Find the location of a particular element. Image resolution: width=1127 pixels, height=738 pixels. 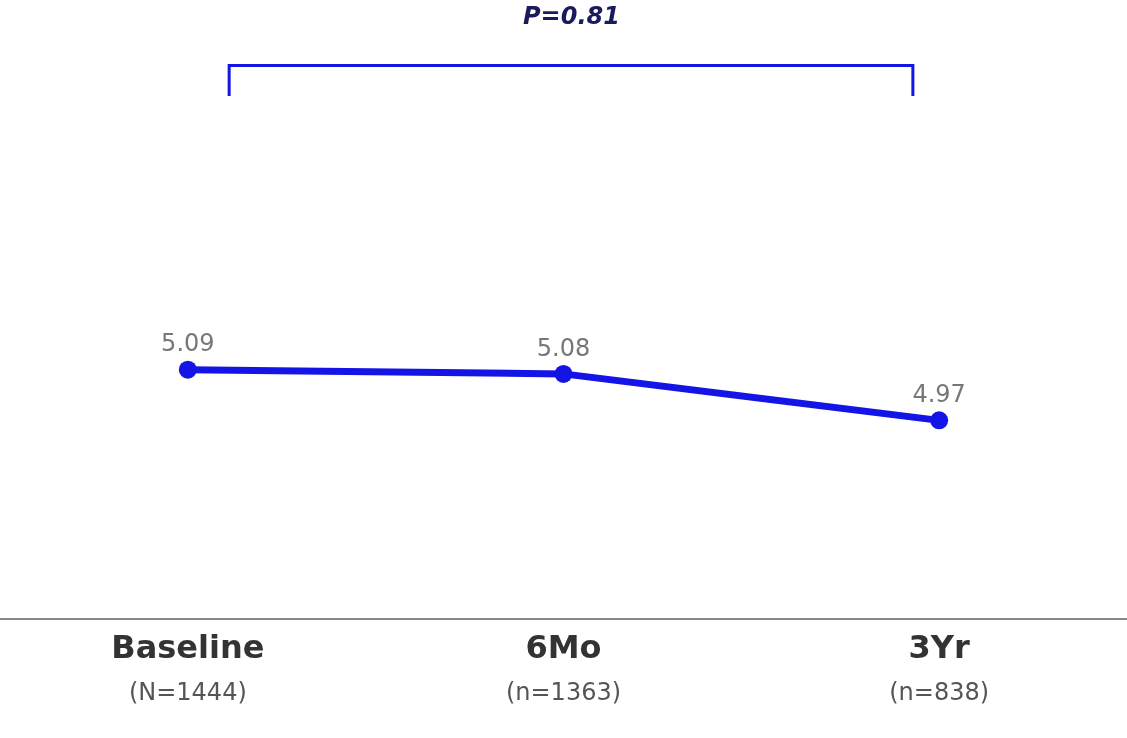

text: P=0.81 is located at coordinates (571, 16).